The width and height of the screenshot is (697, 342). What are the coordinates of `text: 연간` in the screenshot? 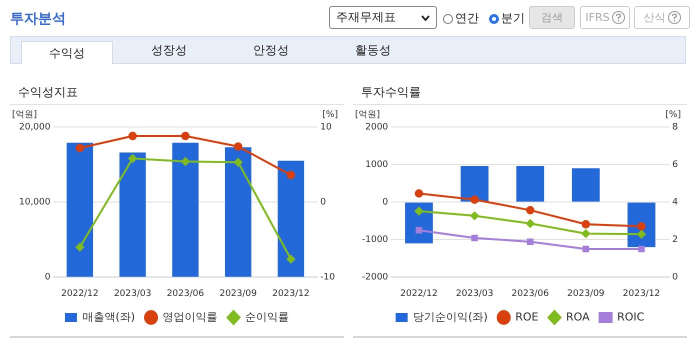 It's located at (466, 18).